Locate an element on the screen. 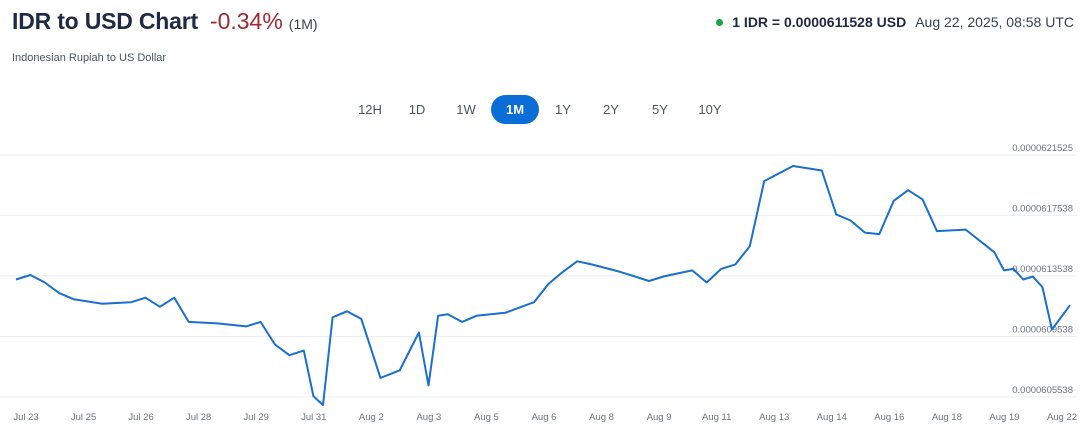  page-title: IDR to USD Chart is located at coordinates (105, 21).